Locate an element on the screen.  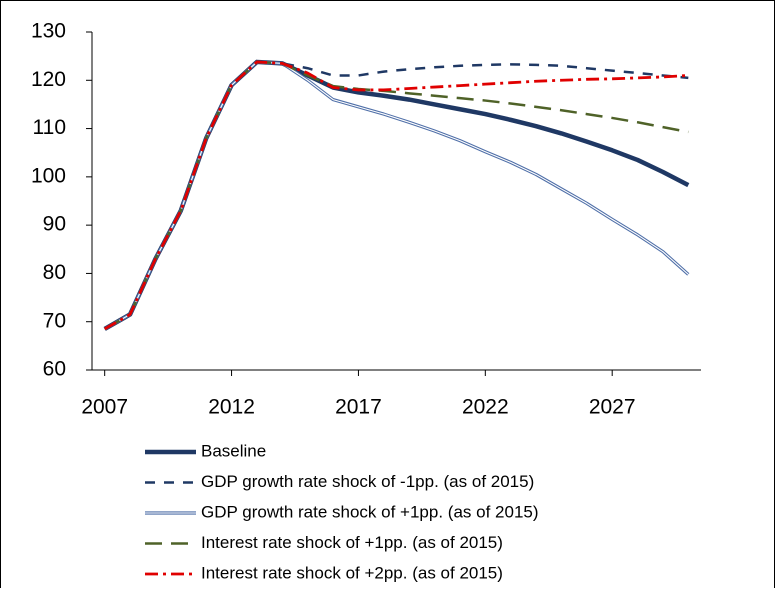
y-tick-label: 120 is located at coordinates (48, 79).